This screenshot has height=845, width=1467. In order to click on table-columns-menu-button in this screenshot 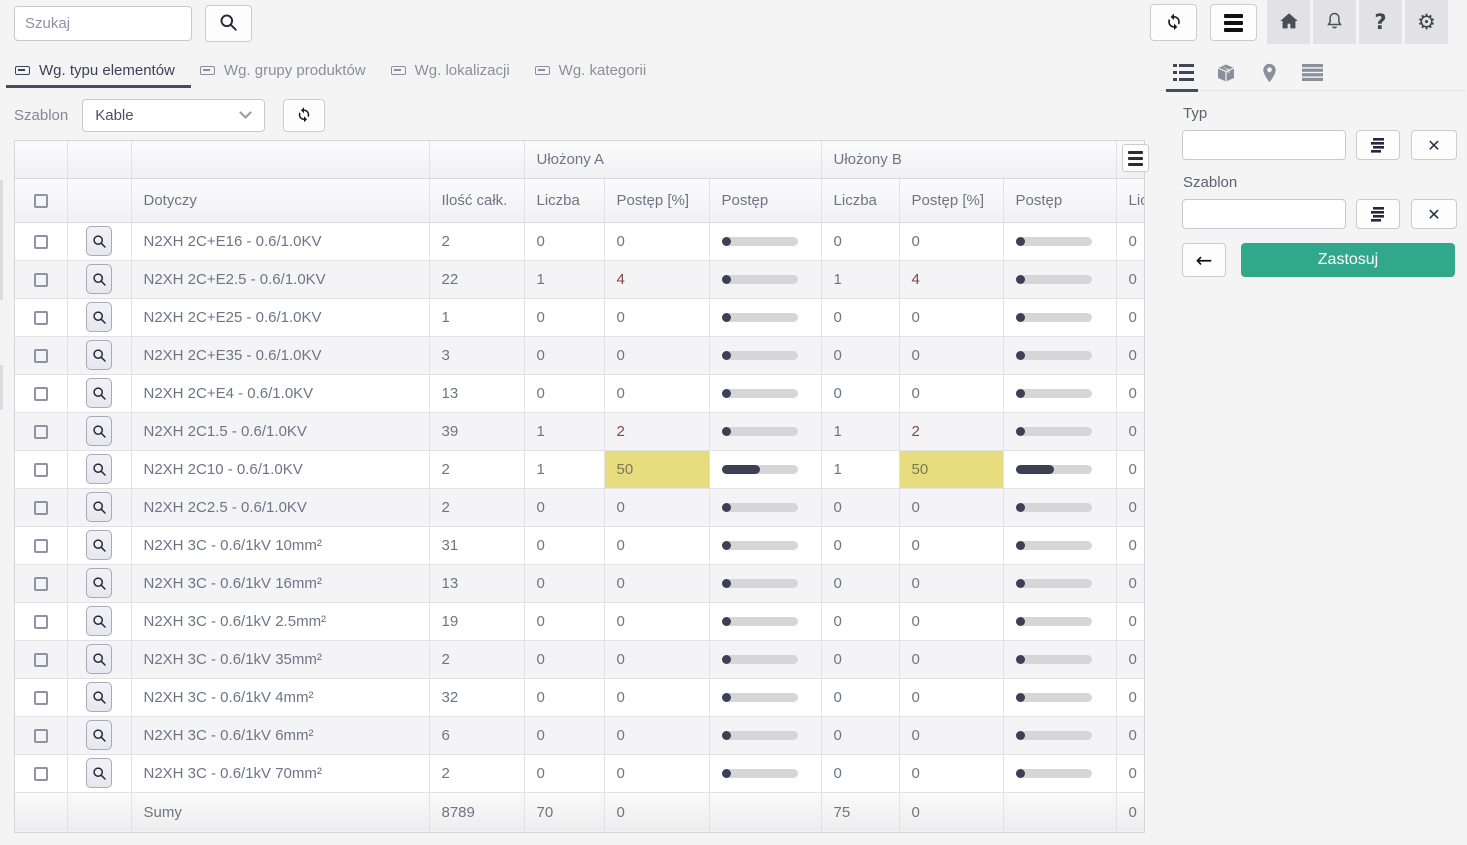, I will do `click(1135, 158)`.